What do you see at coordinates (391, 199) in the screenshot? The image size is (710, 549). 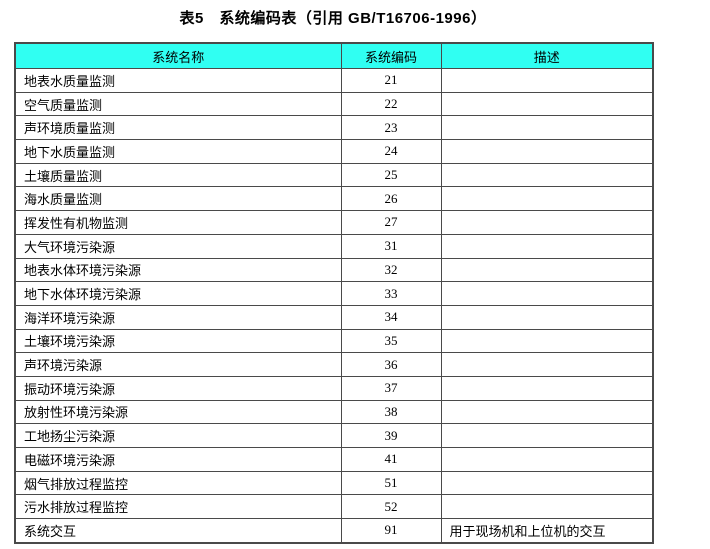 I see `cell-system-code: 26` at bounding box center [391, 199].